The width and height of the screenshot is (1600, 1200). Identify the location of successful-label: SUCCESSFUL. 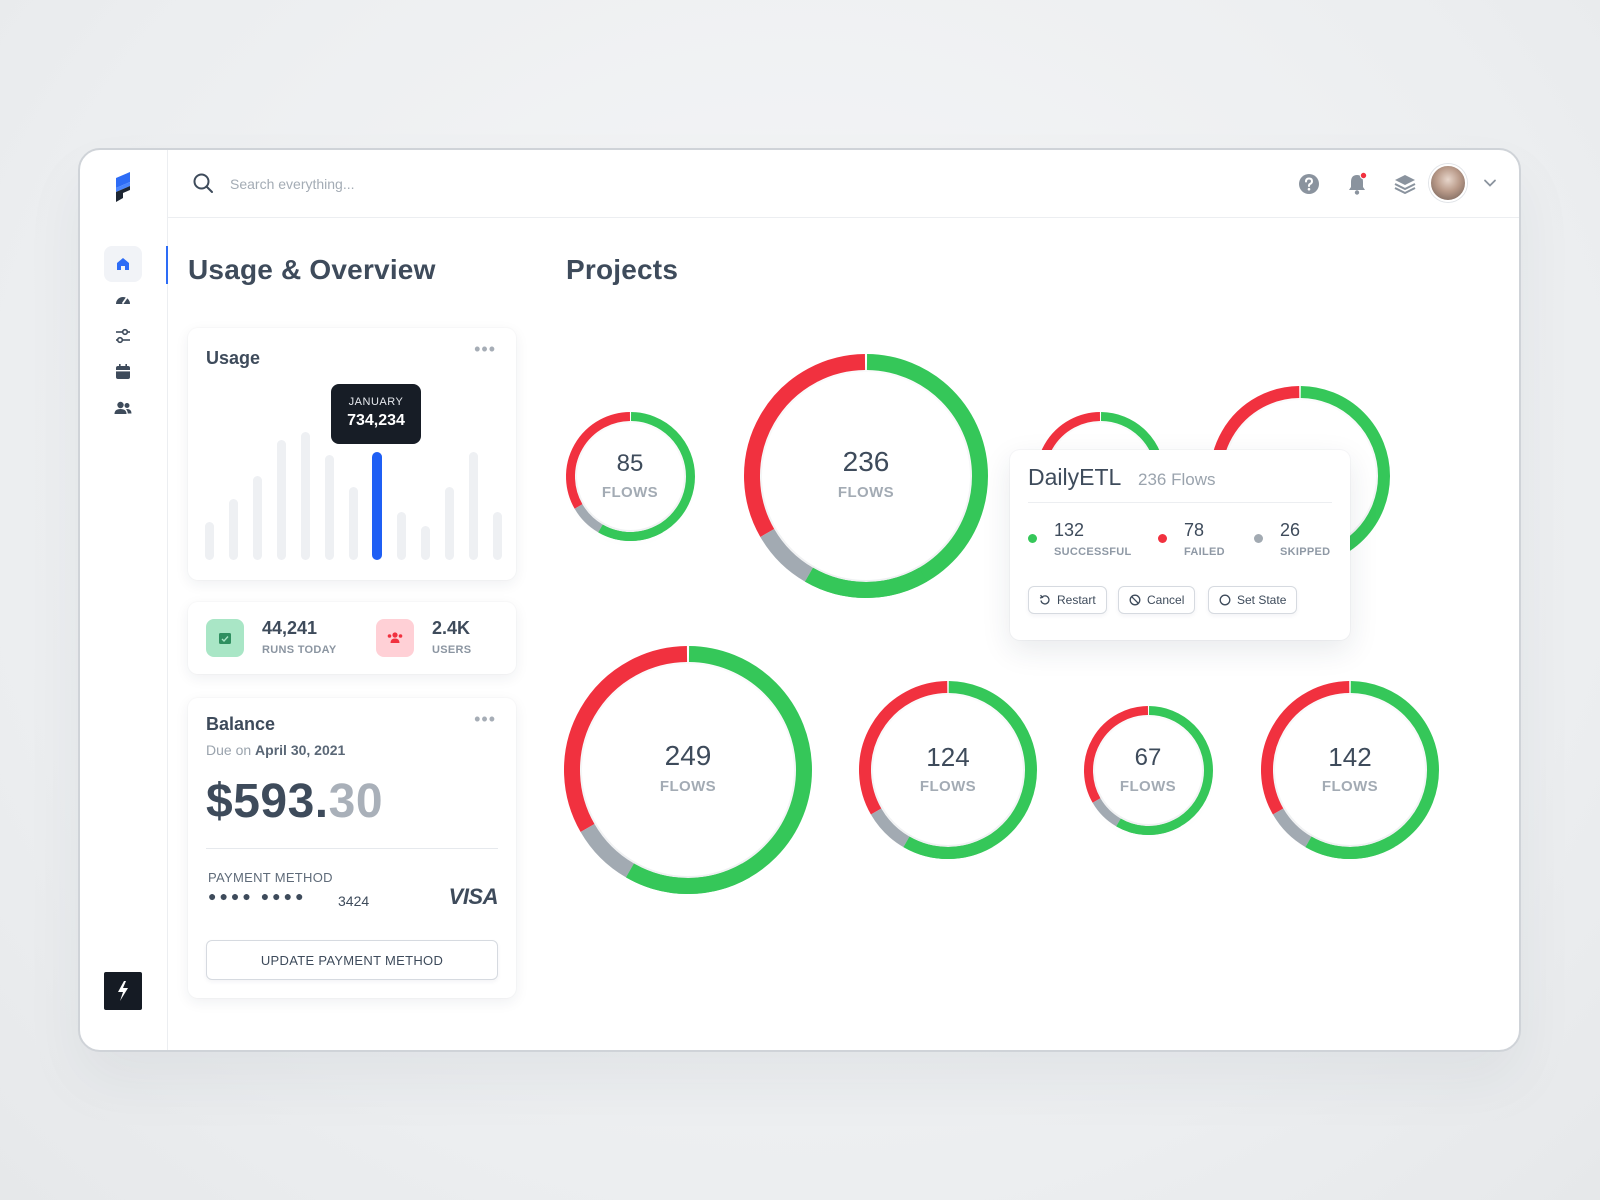
(1093, 552).